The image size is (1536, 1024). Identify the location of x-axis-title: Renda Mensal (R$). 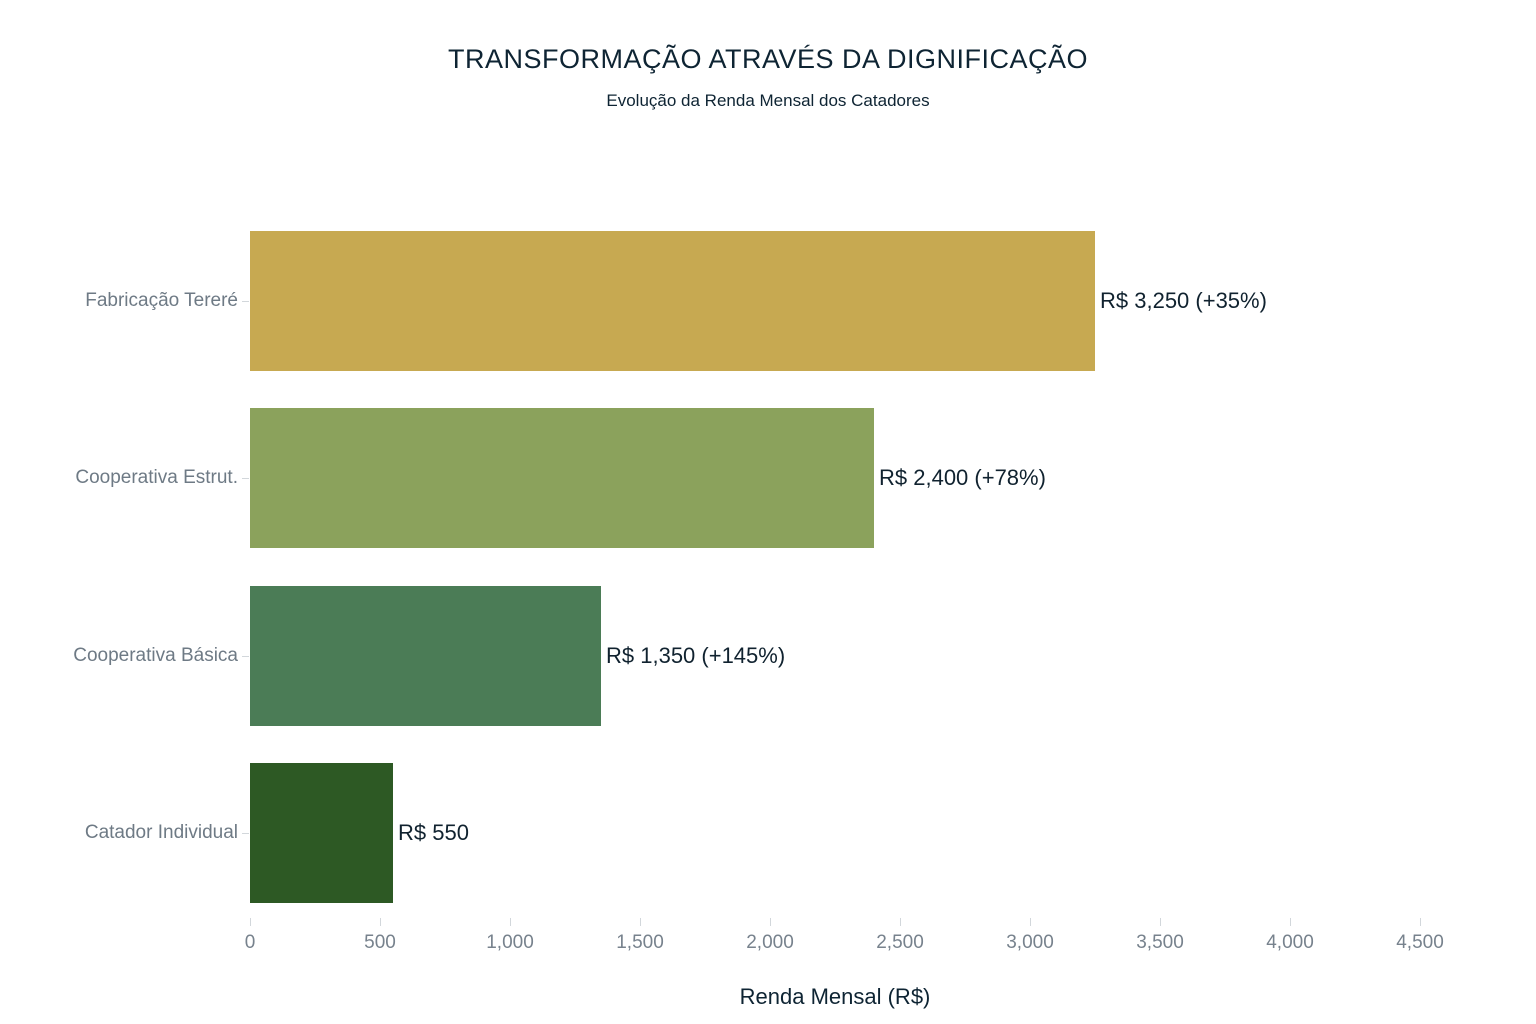
(835, 996).